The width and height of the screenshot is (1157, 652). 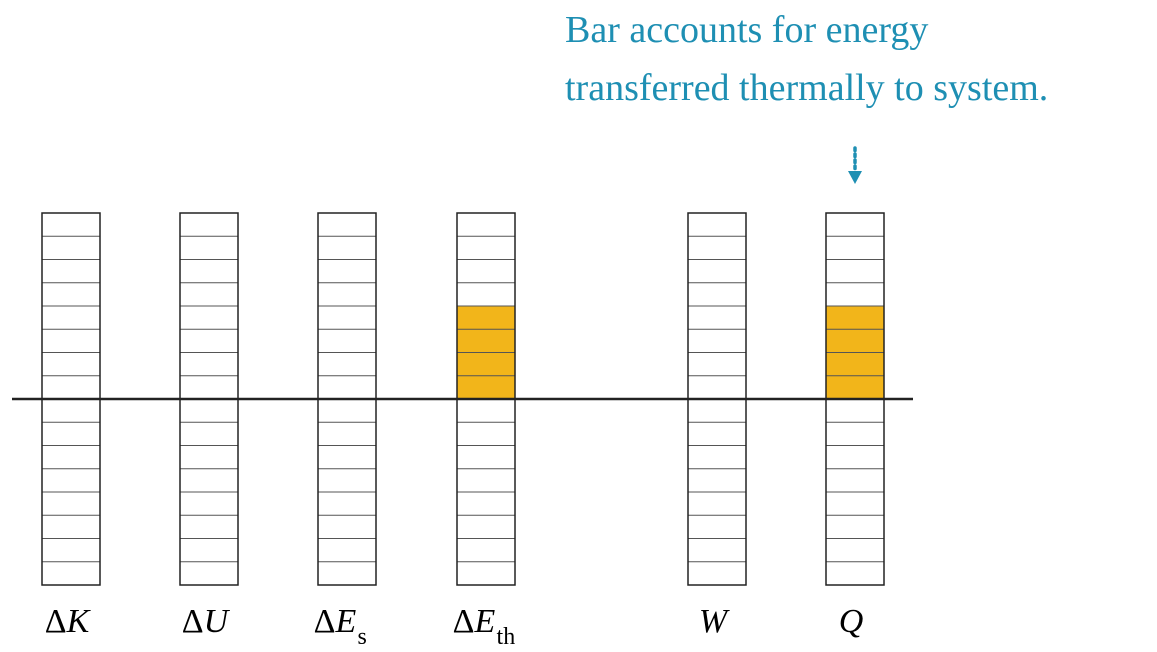 I want to click on x-tick-label: W, so click(x=714, y=621).